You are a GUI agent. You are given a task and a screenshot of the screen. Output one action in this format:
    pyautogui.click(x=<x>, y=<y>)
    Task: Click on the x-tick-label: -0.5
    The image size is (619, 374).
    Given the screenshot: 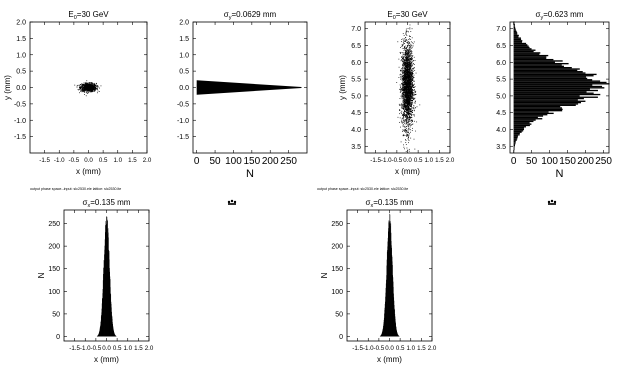 What is the action you would take?
    pyautogui.click(x=379, y=348)
    